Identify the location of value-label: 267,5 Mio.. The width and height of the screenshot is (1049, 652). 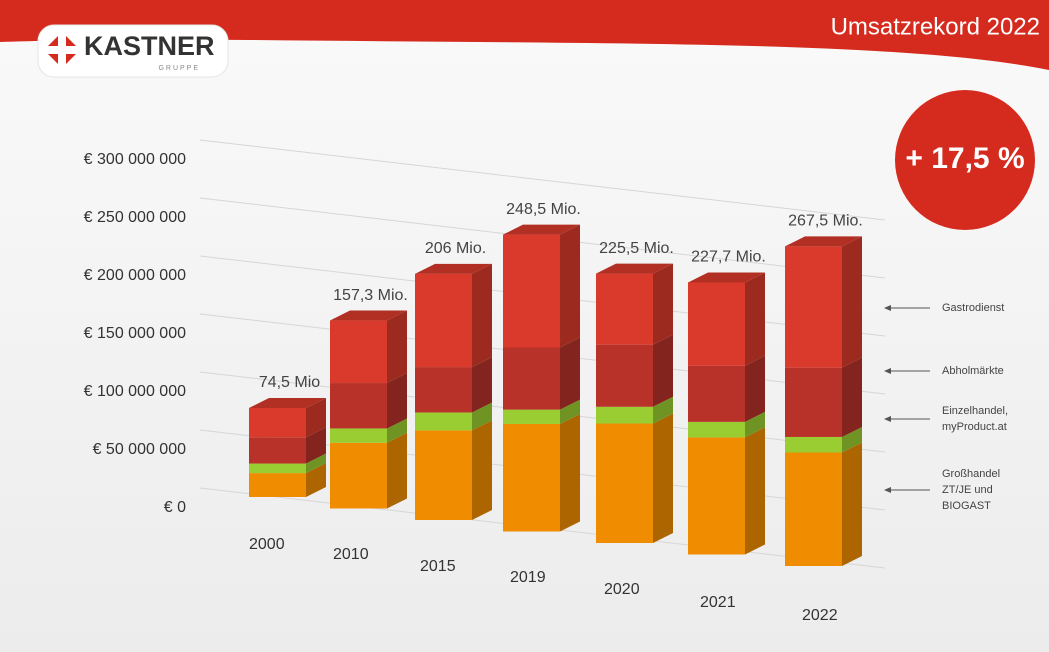
(825, 221).